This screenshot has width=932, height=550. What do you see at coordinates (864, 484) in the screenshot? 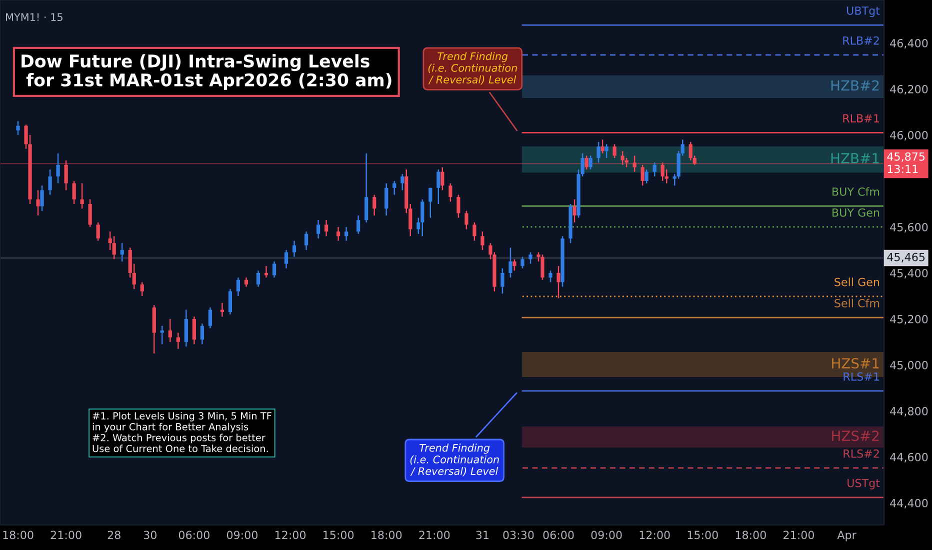
I see `ref-line-label: USTgt` at bounding box center [864, 484].